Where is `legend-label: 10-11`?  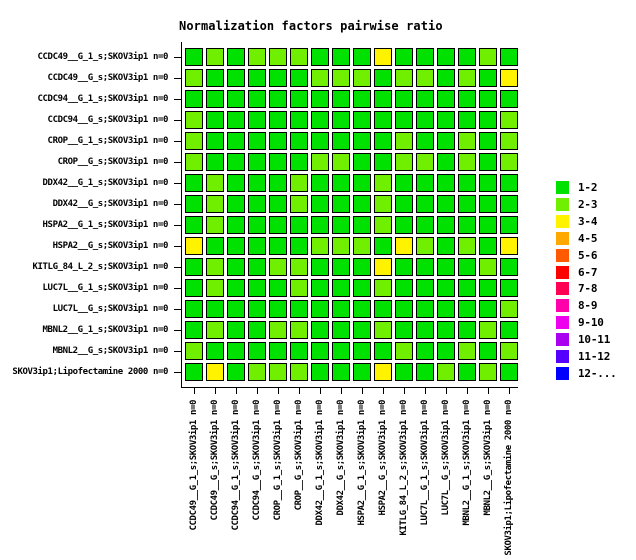
legend-label: 10-11 is located at coordinates (594, 339).